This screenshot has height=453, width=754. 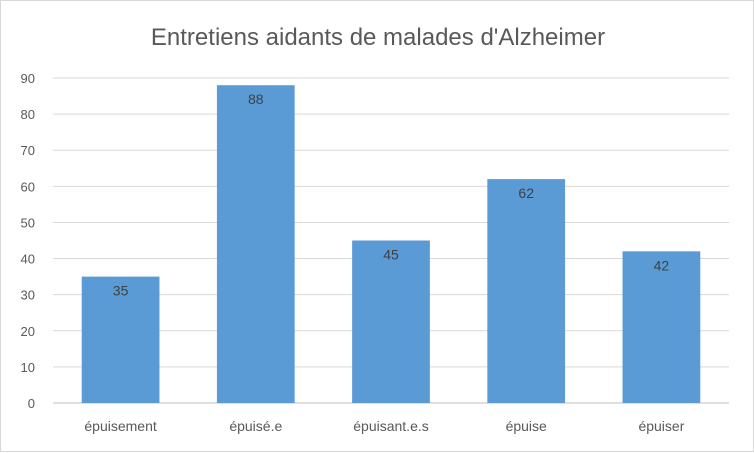 I want to click on y-tick-label: 20, so click(x=28, y=331).